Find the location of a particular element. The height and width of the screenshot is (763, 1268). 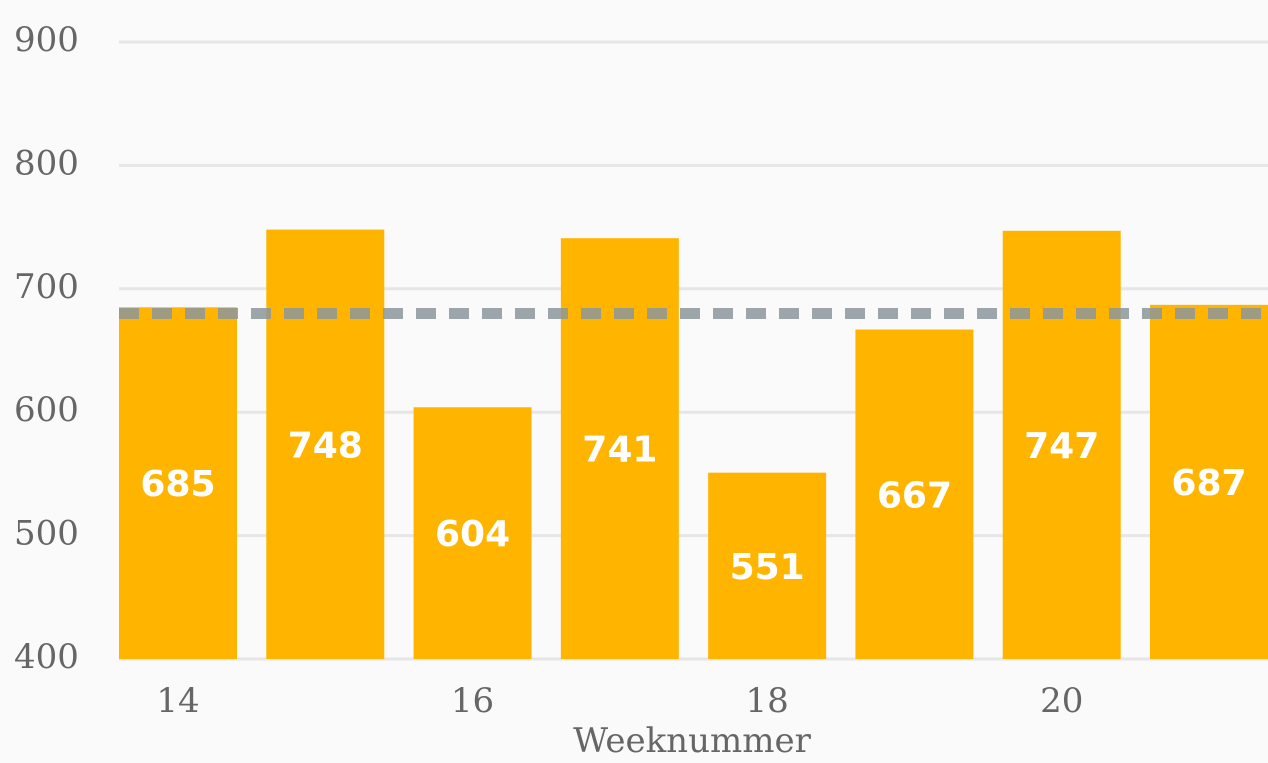

y-tick-label: 500 is located at coordinates (46, 534).